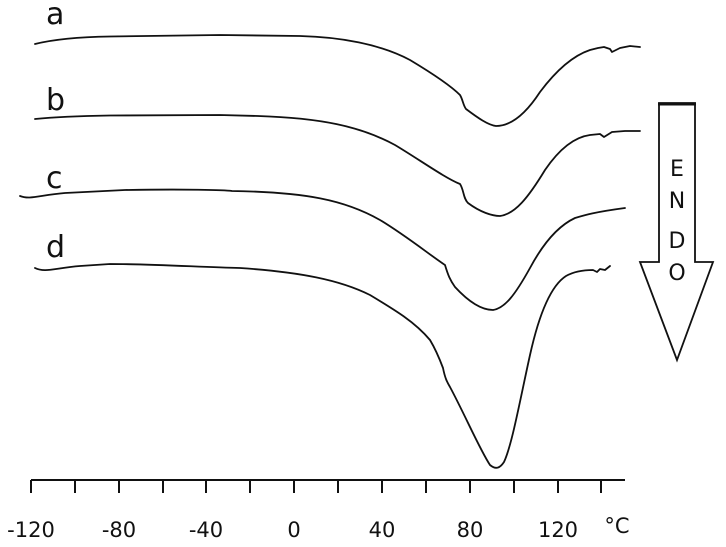 The width and height of the screenshot is (726, 547). Describe the element at coordinates (676, 273) in the screenshot. I see `endo-letter-o: O` at that location.